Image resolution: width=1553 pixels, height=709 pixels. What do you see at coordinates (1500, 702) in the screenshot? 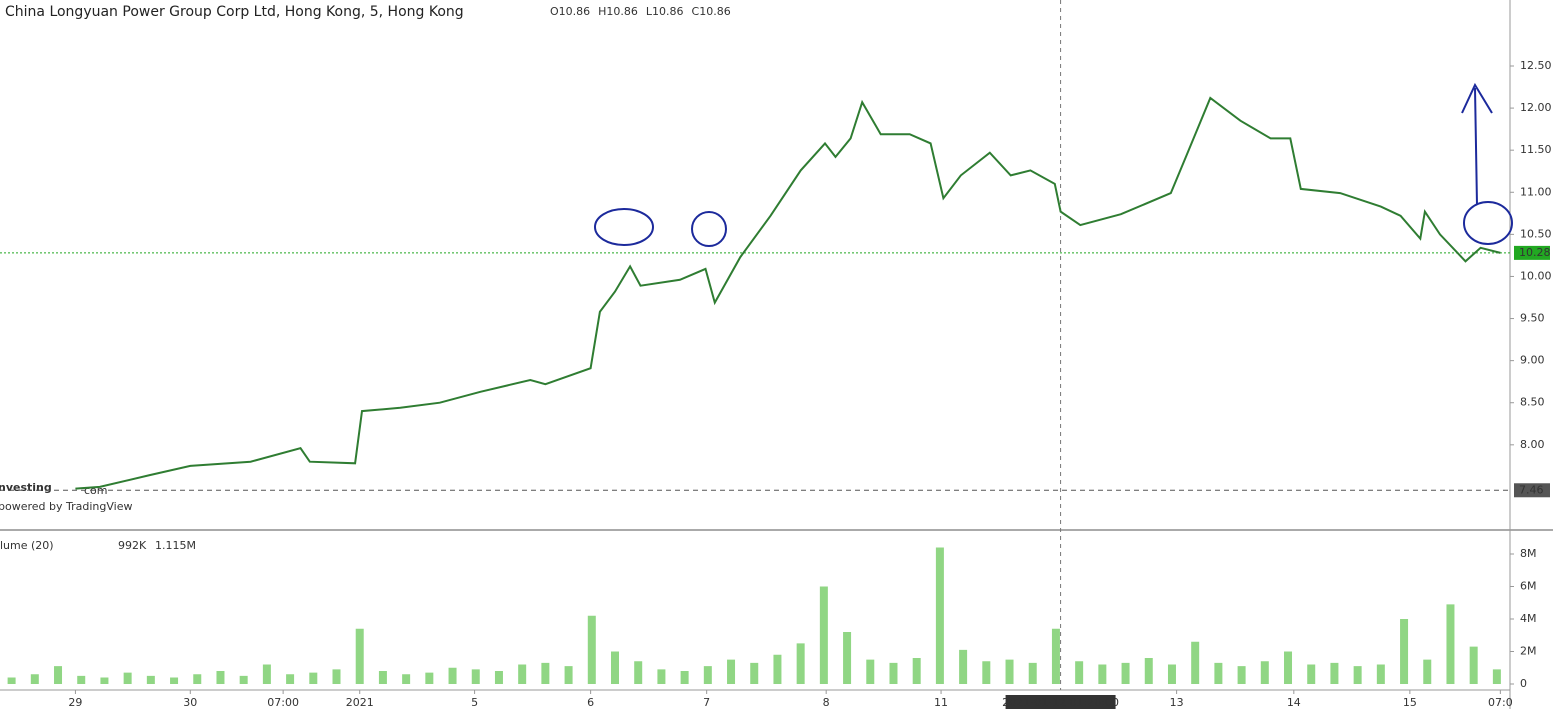
I see `x-tick-label: 07:0` at bounding box center [1500, 702].